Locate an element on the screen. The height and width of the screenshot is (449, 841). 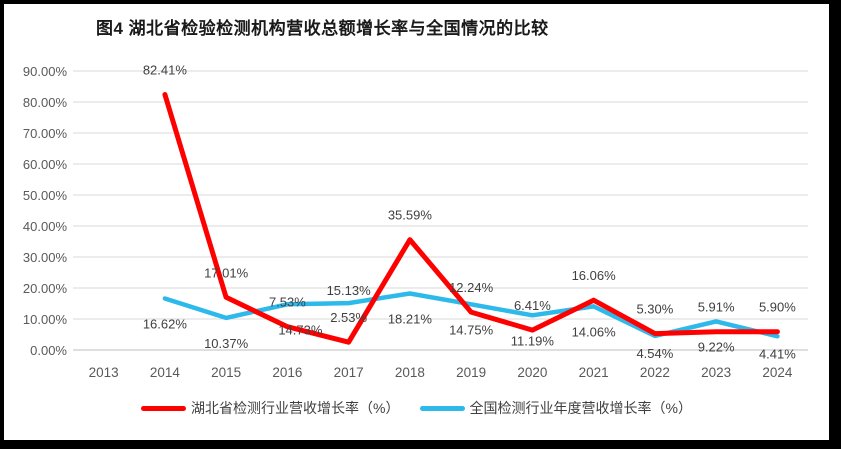
legend-swatch-national-line is located at coordinates (442, 408).